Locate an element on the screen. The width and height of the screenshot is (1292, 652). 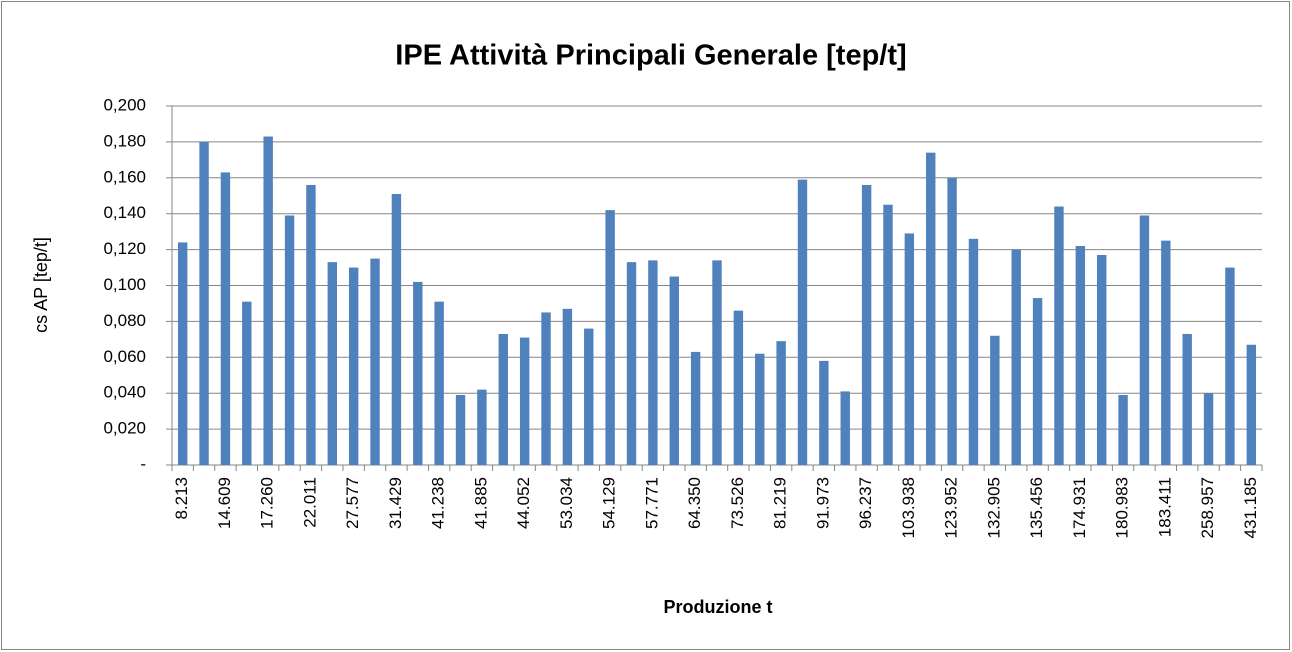
x-tick-label: 22.011 is located at coordinates (309, 502).